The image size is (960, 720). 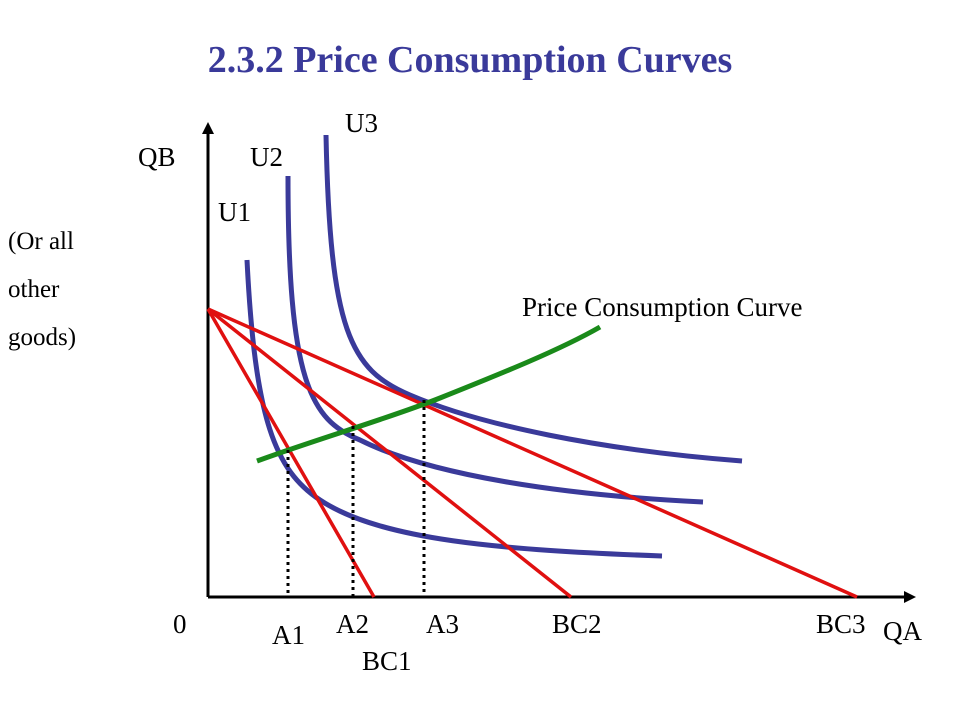 I want to click on budget-line-bc1, so click(x=291, y=453).